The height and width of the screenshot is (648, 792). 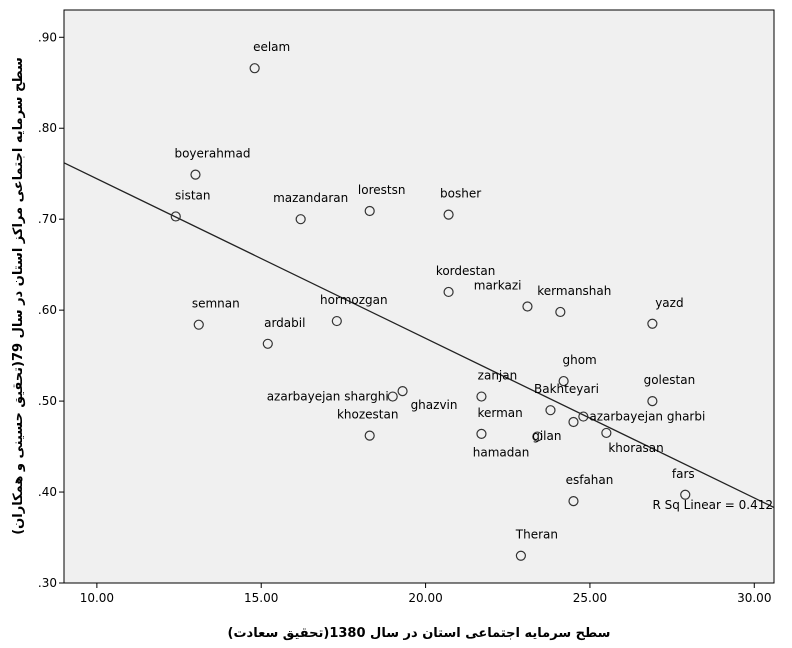 What do you see at coordinates (310, 198) in the screenshot?
I see `data-point-label: mazandaran` at bounding box center [310, 198].